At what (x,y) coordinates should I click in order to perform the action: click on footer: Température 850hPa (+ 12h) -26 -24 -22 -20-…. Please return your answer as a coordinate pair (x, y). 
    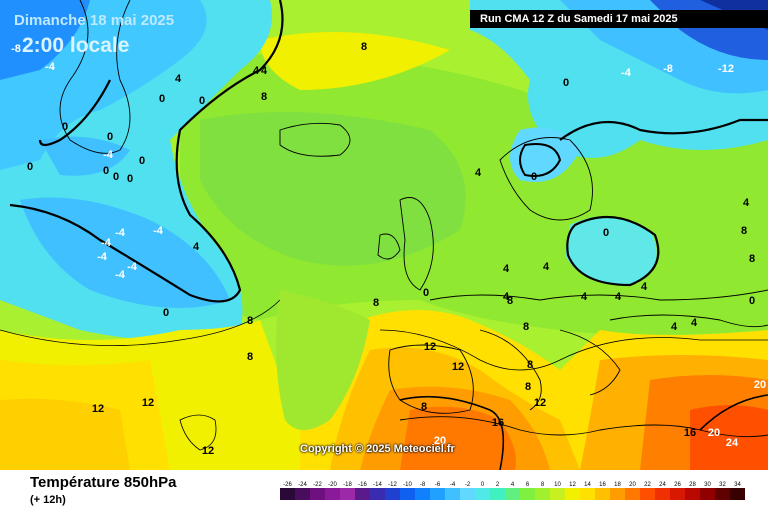
    Looking at the image, I should click on (384, 491).